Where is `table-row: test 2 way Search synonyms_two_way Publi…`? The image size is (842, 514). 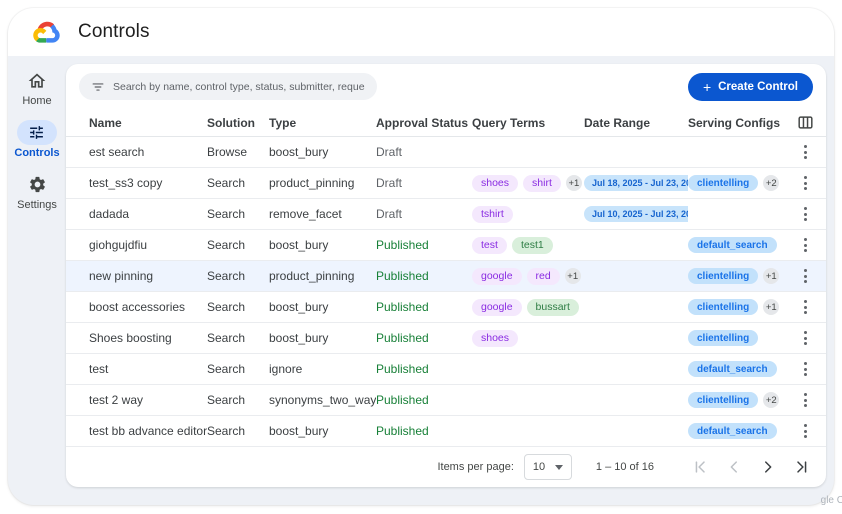 table-row: test 2 way Search synonyms_two_way Publi… is located at coordinates (446, 401).